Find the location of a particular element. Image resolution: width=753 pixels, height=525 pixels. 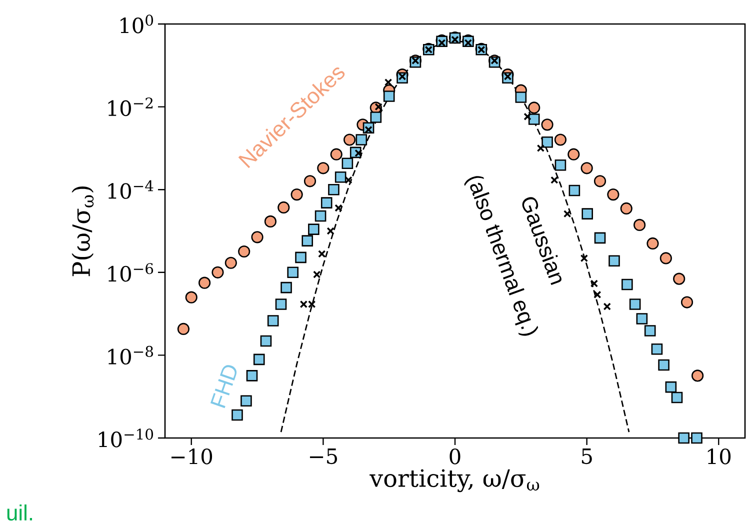

y-tick-label: 10$^{−4}$ is located at coordinates (131, 189).